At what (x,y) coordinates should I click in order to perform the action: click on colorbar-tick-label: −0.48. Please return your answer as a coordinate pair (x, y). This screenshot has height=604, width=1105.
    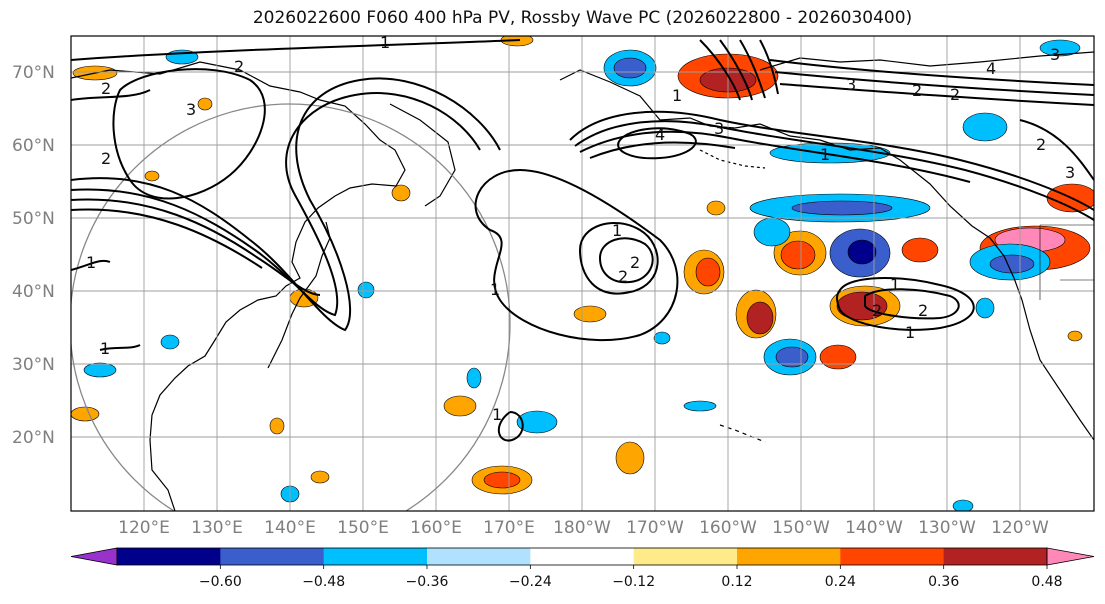
    Looking at the image, I should click on (323, 582).